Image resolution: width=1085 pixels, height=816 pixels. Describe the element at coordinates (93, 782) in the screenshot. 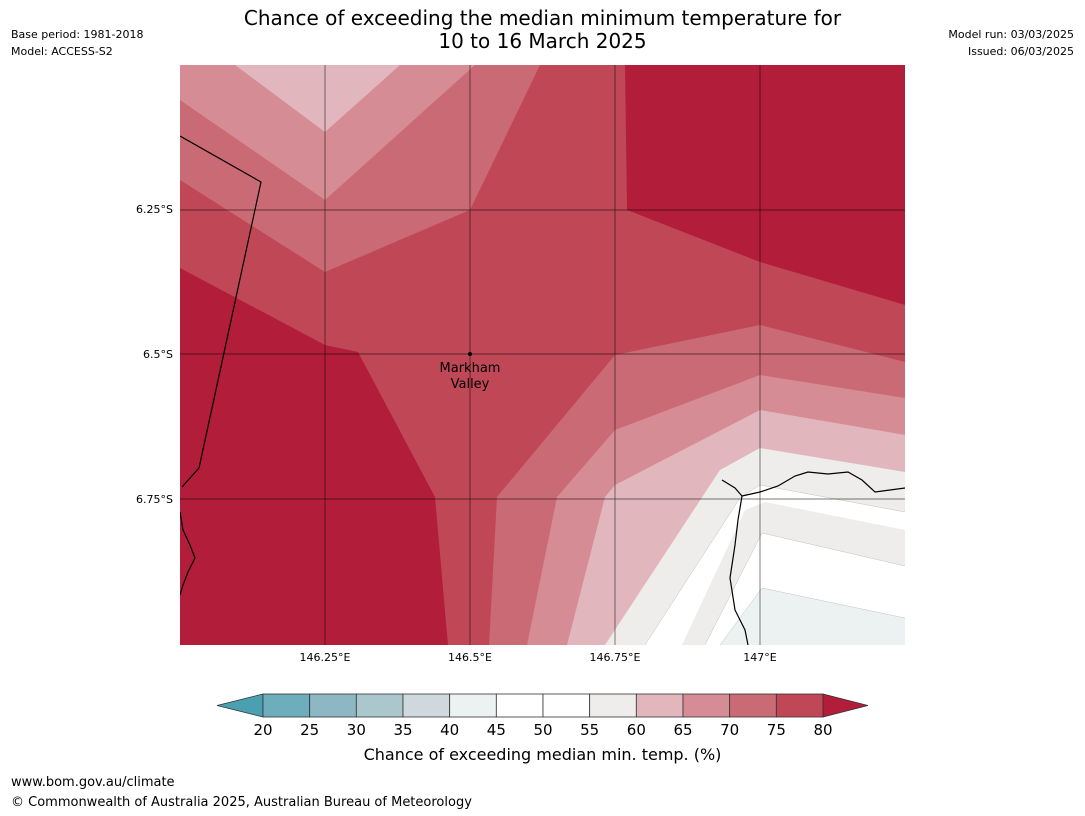

I see `footer-url: www.bom.gov.au/climate` at that location.